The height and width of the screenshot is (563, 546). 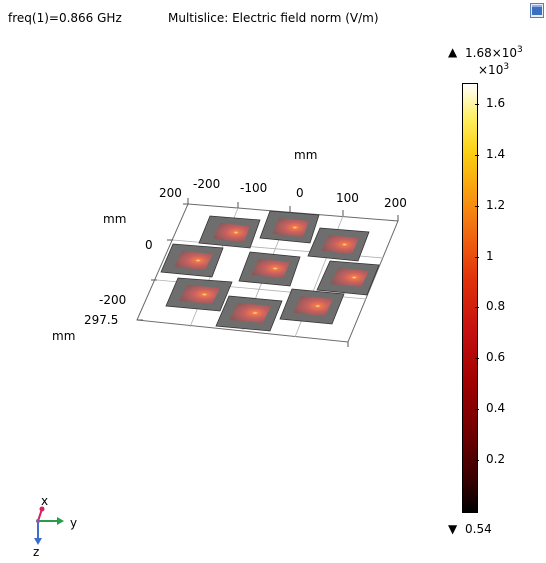 I want to click on colorbar-tick-label: 1, so click(x=490, y=256).